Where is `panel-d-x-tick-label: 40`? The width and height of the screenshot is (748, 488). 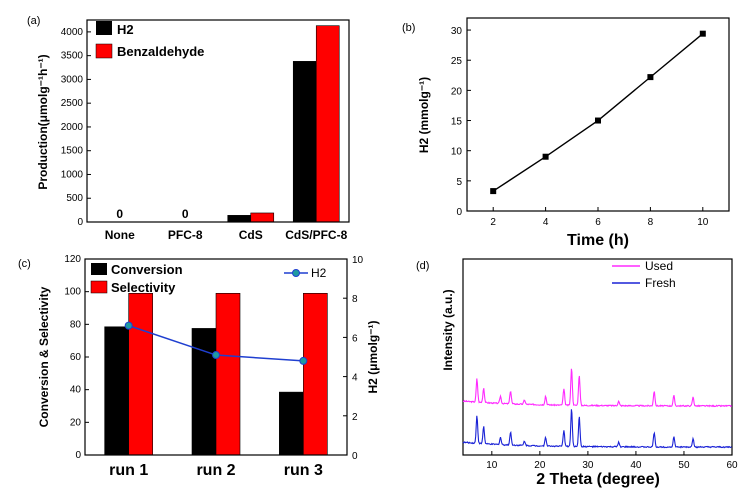 panel-d-x-tick-label: 40 is located at coordinates (636, 465).